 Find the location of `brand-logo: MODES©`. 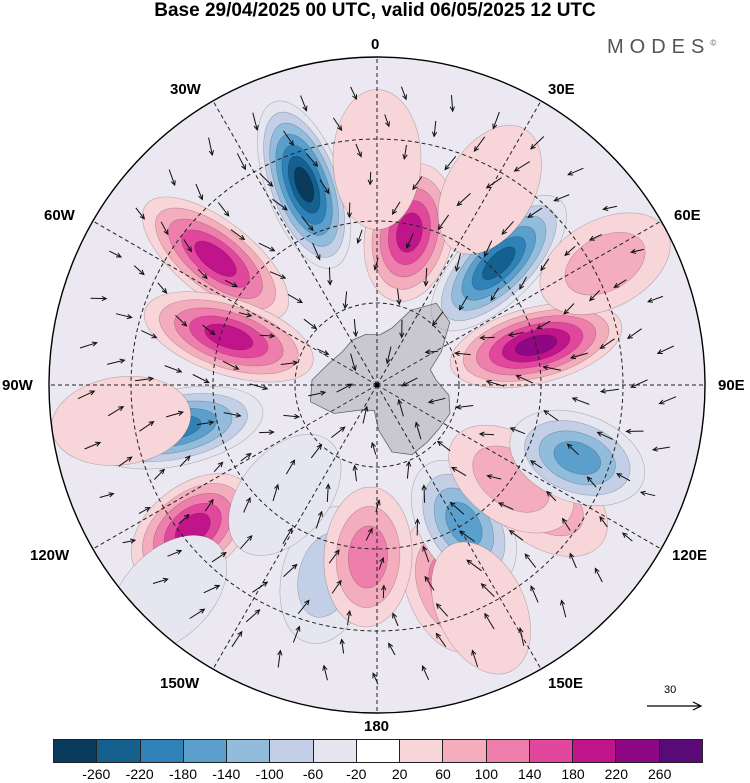

brand-logo: MODES© is located at coordinates (661, 47).